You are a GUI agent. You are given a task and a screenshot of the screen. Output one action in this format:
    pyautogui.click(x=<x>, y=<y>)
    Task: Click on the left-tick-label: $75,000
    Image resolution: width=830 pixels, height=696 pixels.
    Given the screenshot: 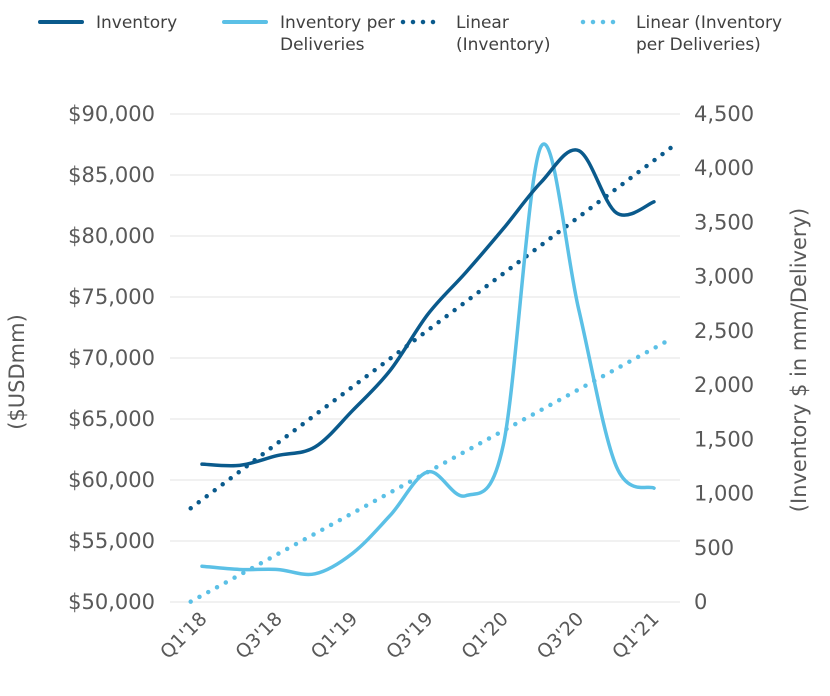 What is the action you would take?
    pyautogui.click(x=111, y=297)
    